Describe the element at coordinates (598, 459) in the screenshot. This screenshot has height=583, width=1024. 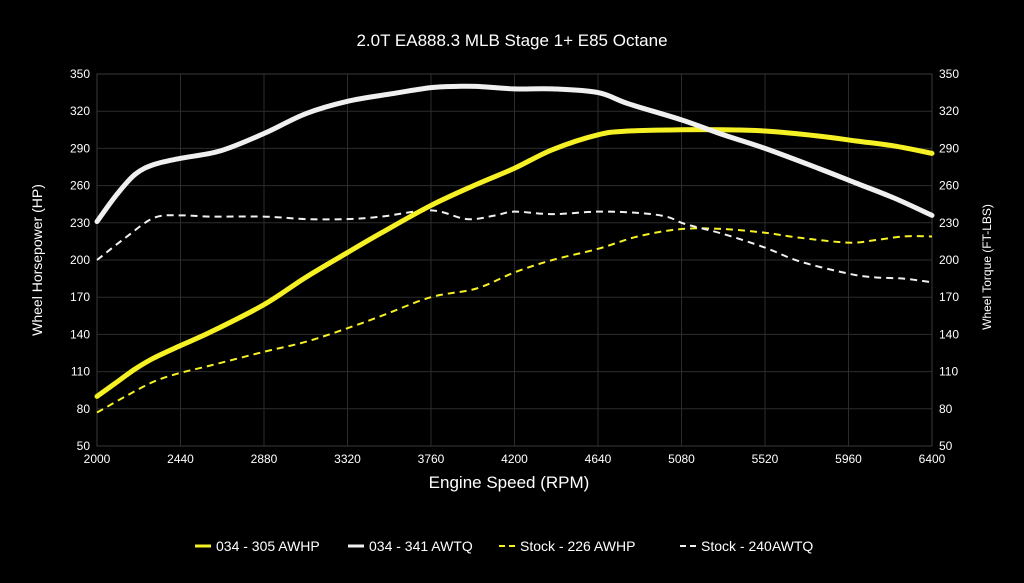
I see `x-tick-label: 4640` at that location.